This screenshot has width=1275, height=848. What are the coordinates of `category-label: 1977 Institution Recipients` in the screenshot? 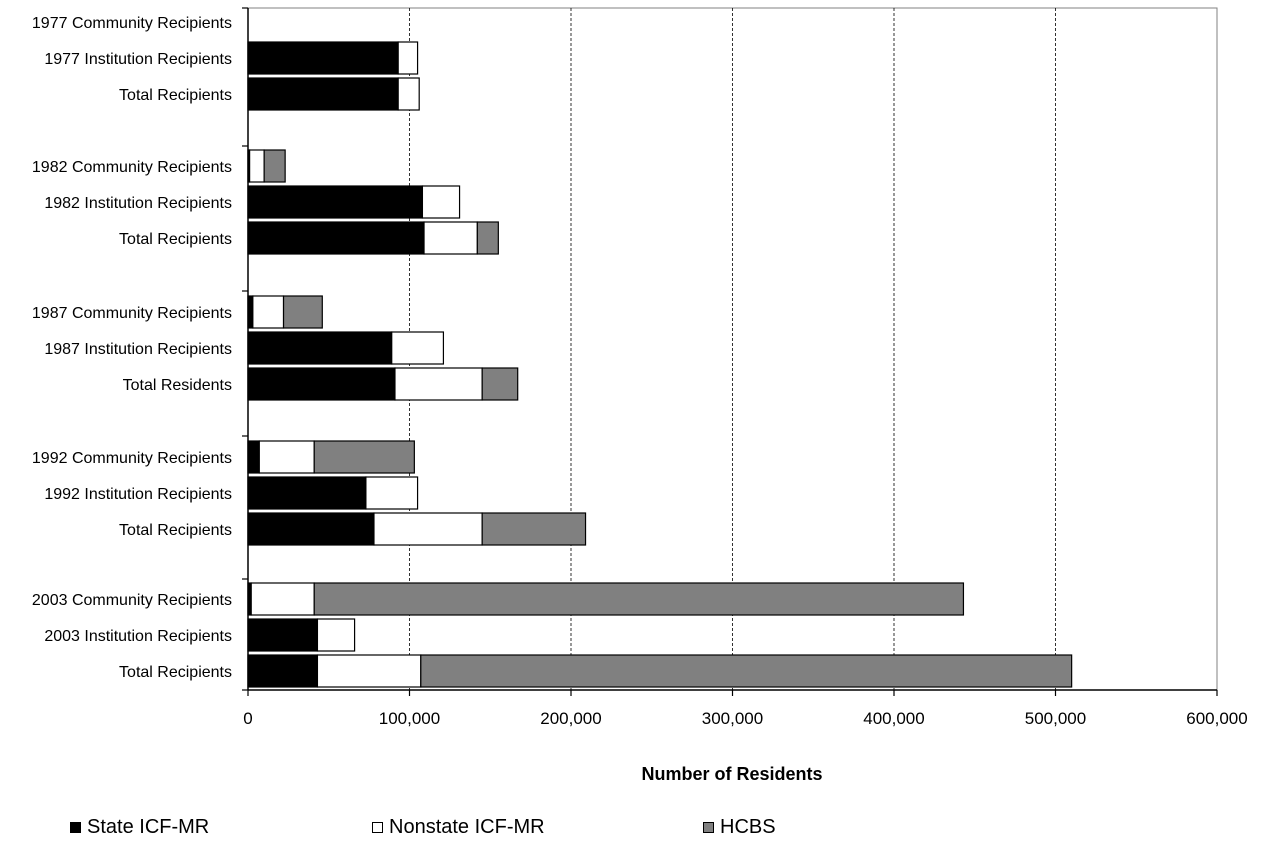 It's located at (138, 59).